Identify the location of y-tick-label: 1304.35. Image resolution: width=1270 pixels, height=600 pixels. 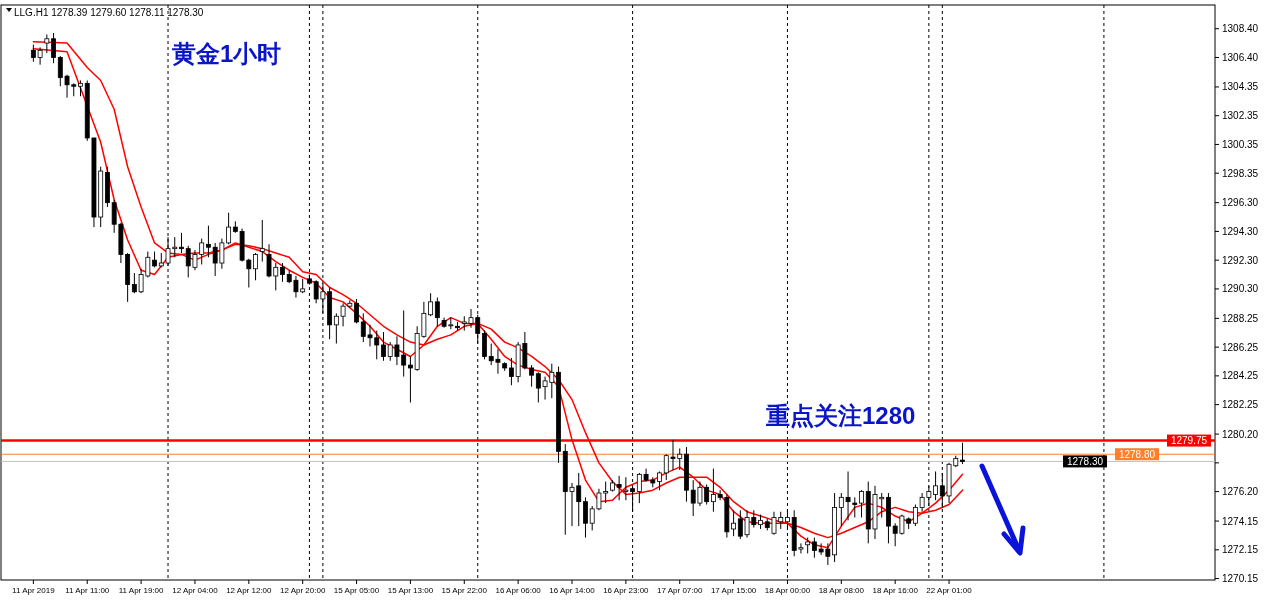
(1240, 87).